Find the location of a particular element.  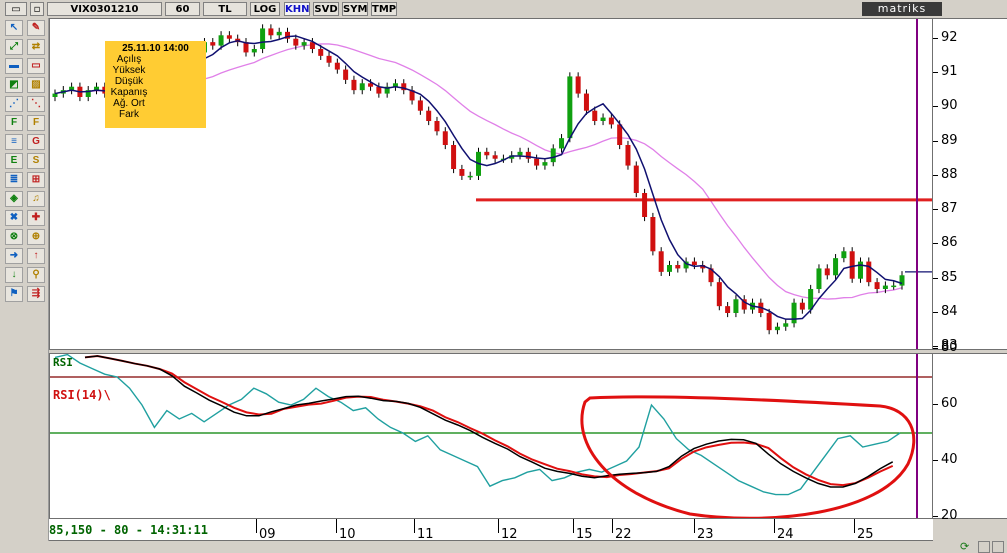

window-close-icon is located at coordinates (998, 547).